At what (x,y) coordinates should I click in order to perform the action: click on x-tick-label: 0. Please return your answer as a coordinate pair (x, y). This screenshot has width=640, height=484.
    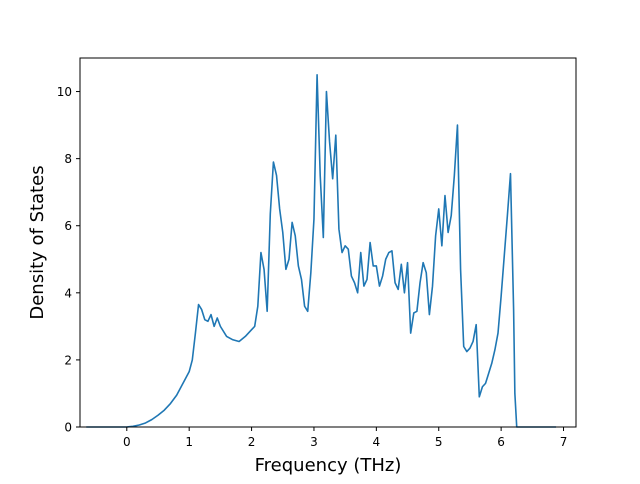
    Looking at the image, I should click on (127, 442).